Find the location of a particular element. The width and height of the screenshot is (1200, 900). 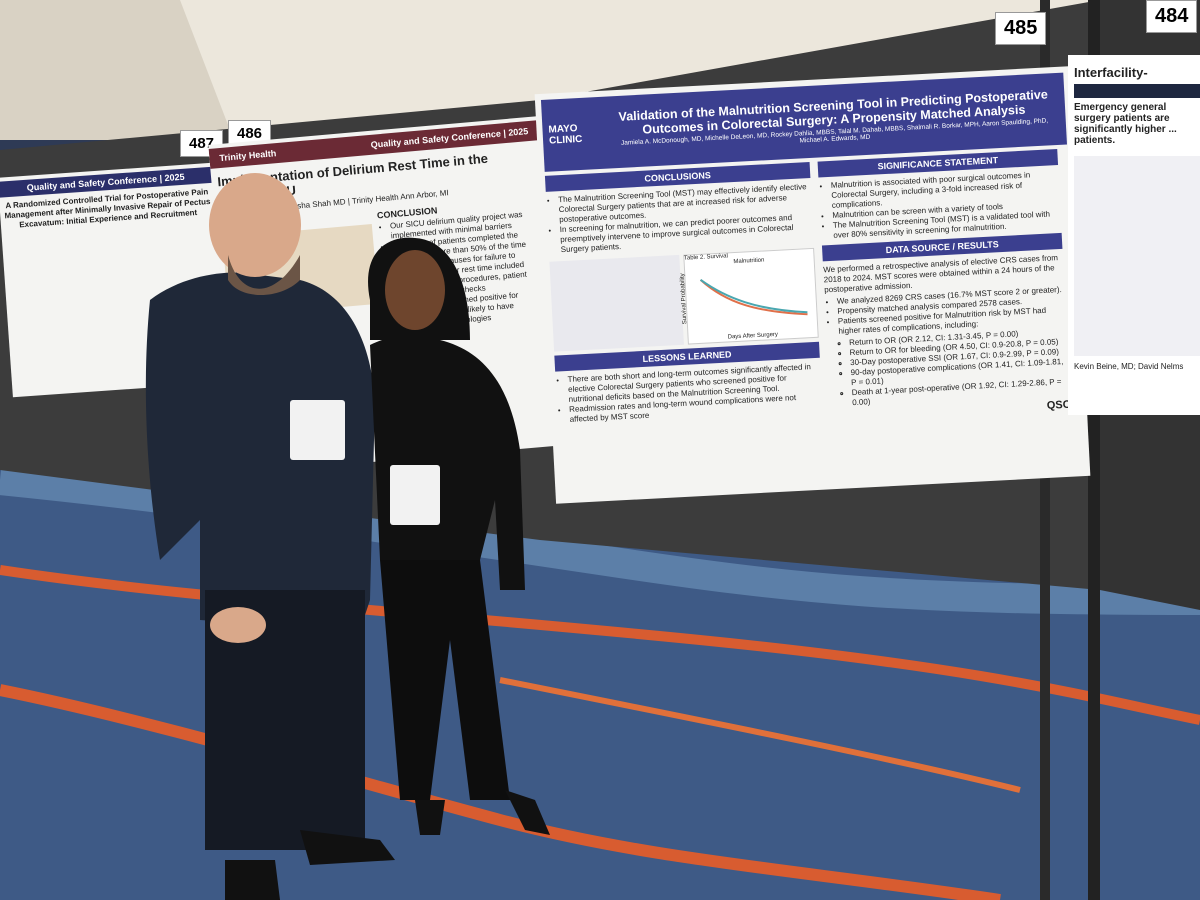

poster-body is located at coordinates (1137, 256).